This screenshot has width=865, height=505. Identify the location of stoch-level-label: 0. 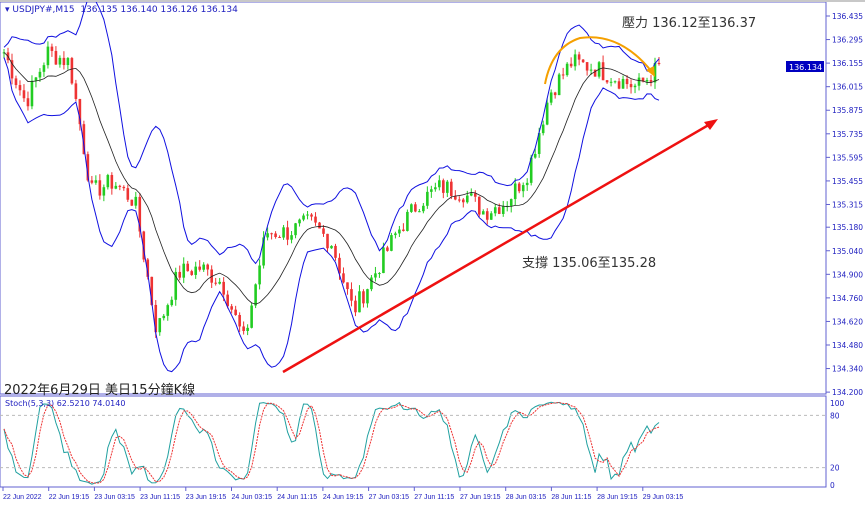
(832, 485).